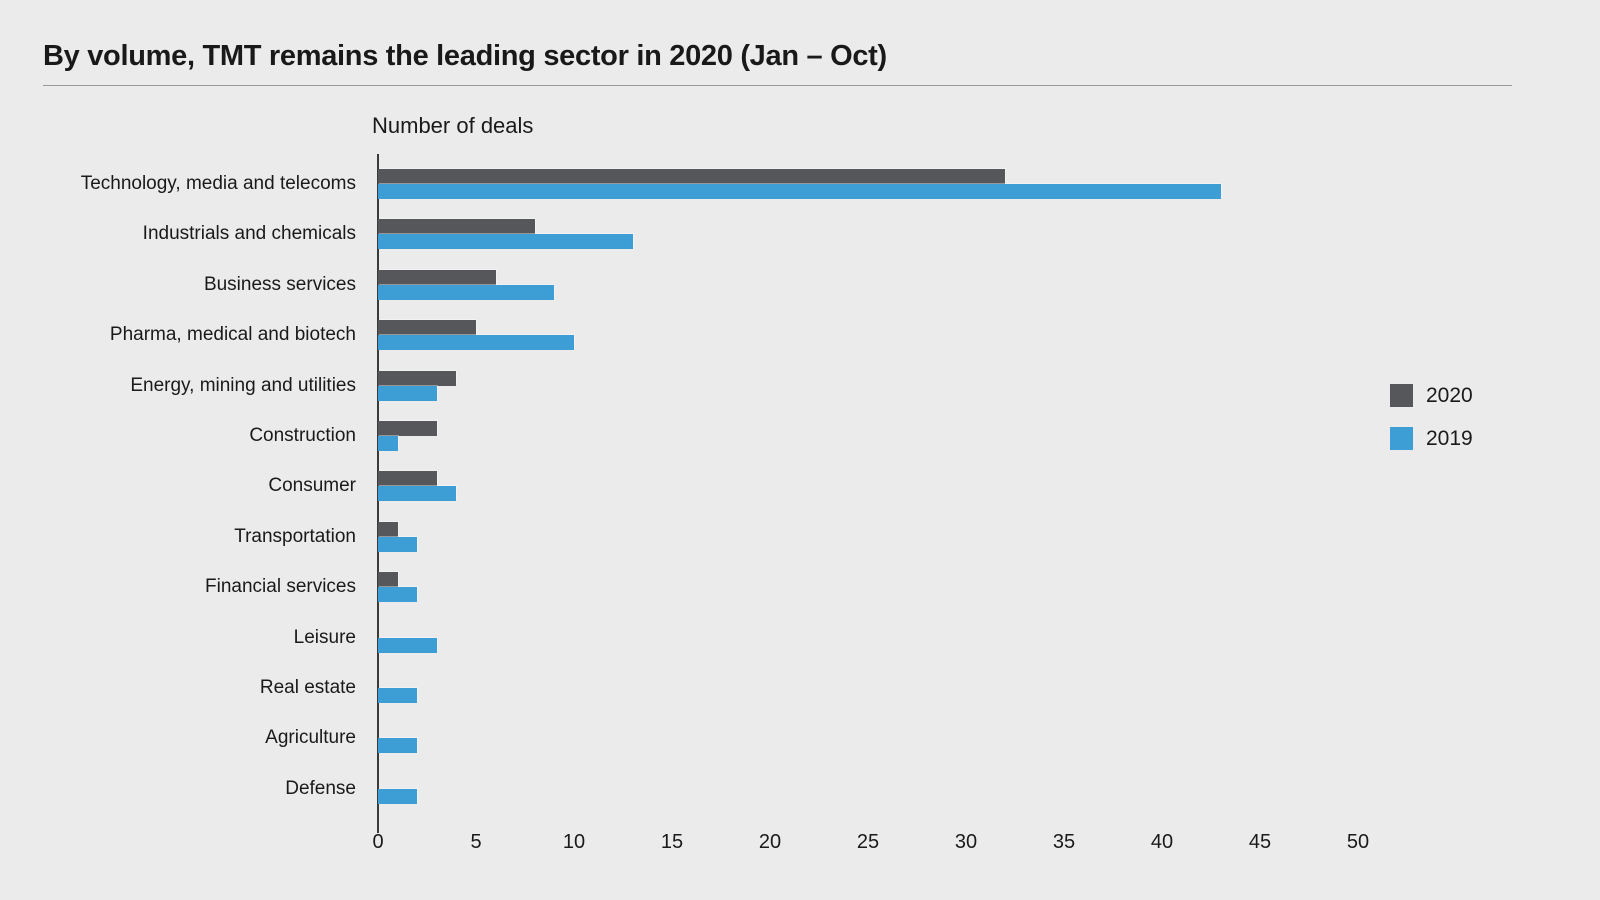  Describe the element at coordinates (453, 125) in the screenshot. I see `x-axis-title: Number of deals` at that location.